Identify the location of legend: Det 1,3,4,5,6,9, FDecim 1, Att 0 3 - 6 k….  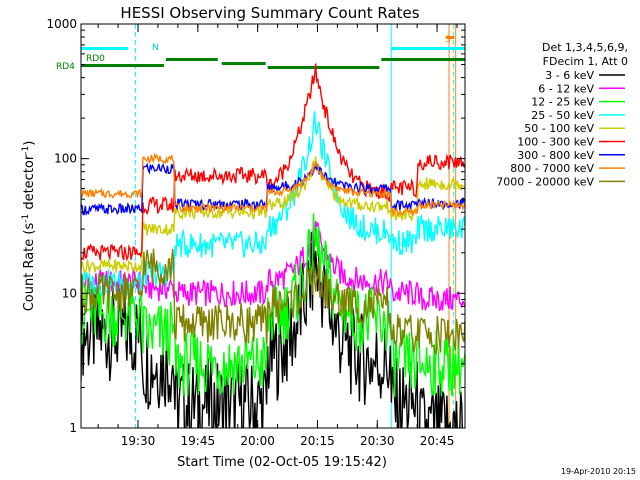
(562, 114).